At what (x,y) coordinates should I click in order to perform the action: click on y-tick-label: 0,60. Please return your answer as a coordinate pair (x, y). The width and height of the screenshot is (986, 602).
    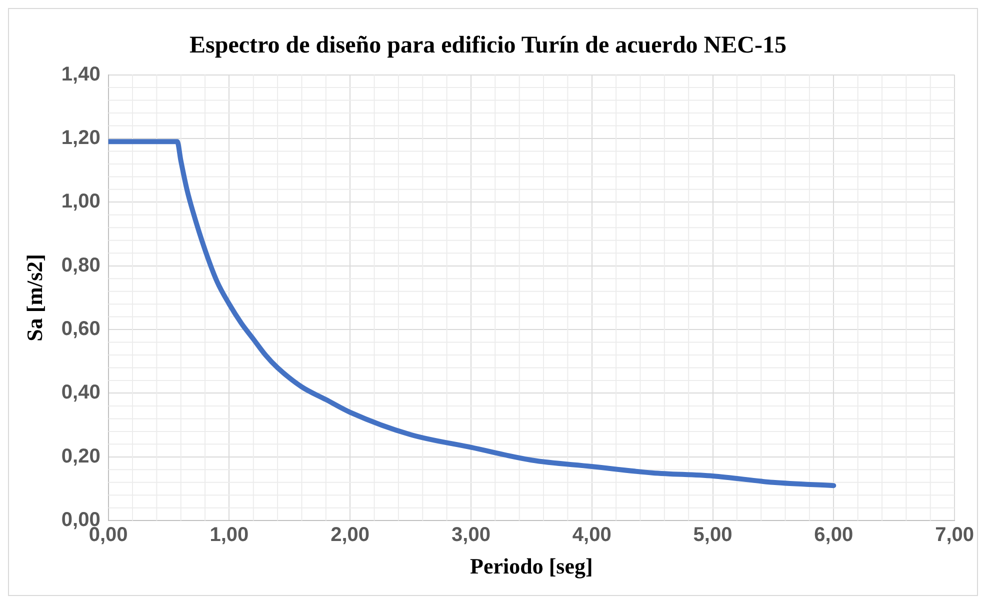
    Looking at the image, I should click on (80, 329).